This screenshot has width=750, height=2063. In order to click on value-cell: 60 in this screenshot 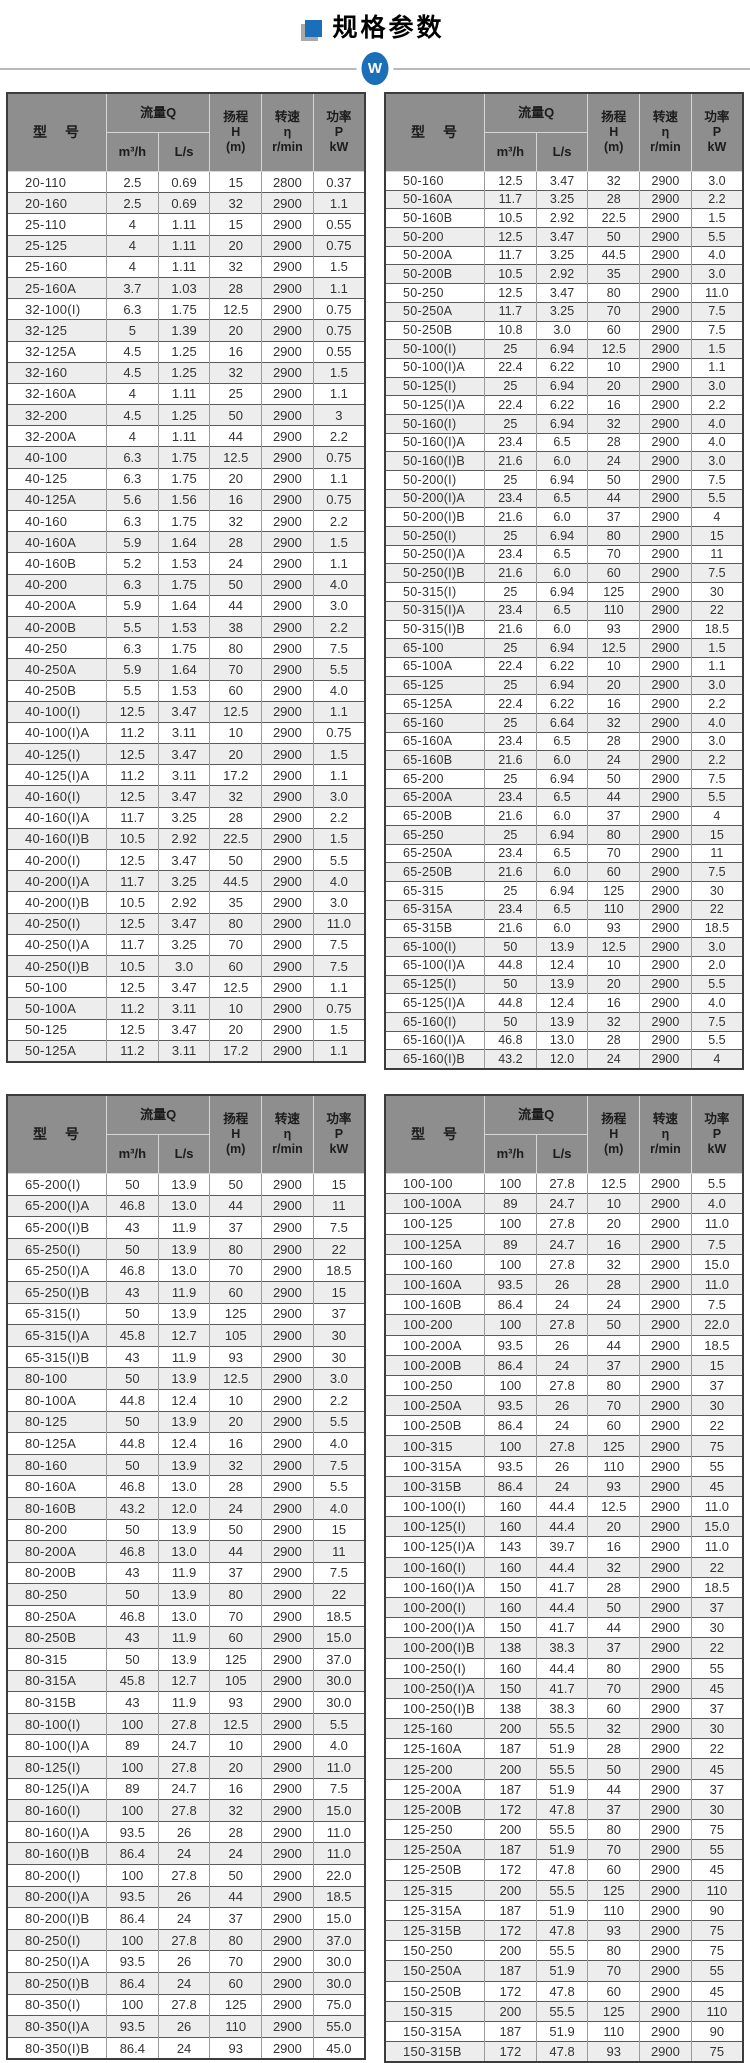, I will do `click(614, 1870)`.